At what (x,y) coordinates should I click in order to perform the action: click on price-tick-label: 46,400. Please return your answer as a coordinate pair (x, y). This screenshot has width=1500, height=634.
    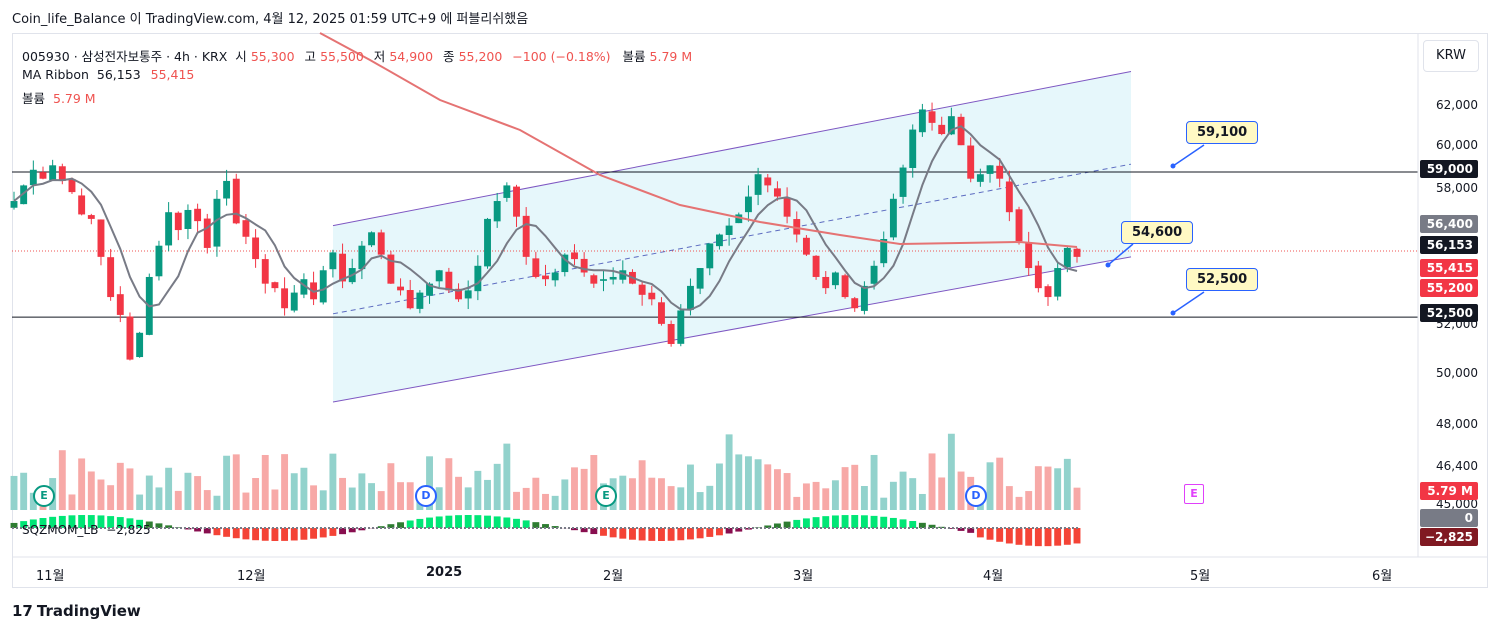
    Looking at the image, I should click on (1457, 466).